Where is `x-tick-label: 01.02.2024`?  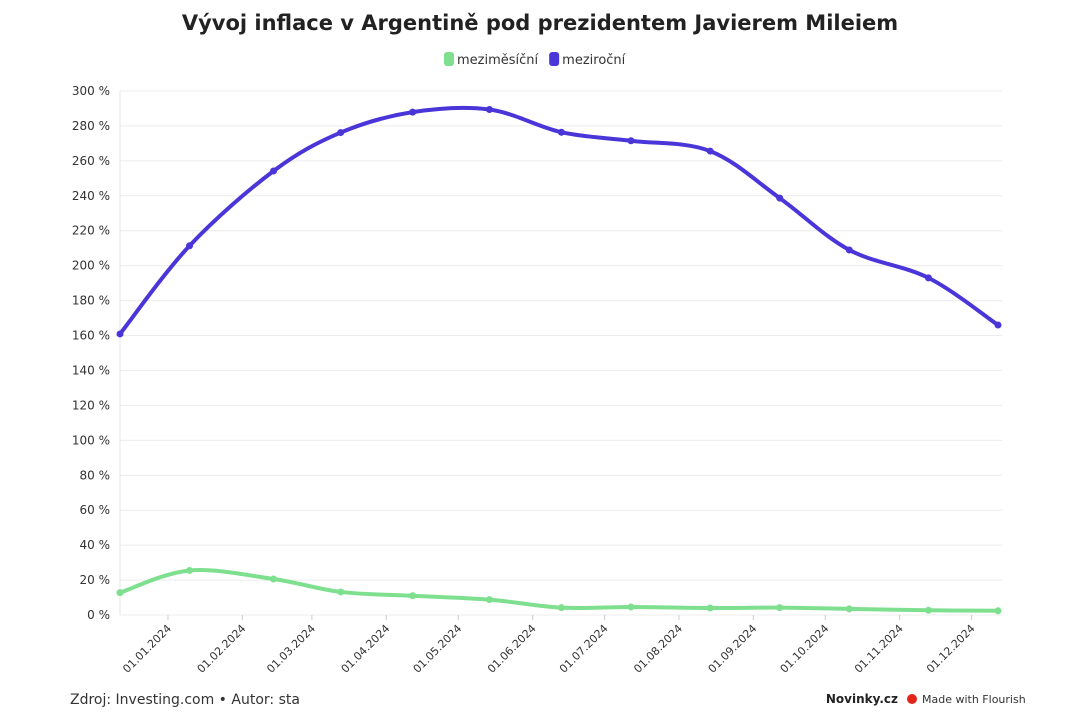 x-tick-label: 01.02.2024 is located at coordinates (222, 649).